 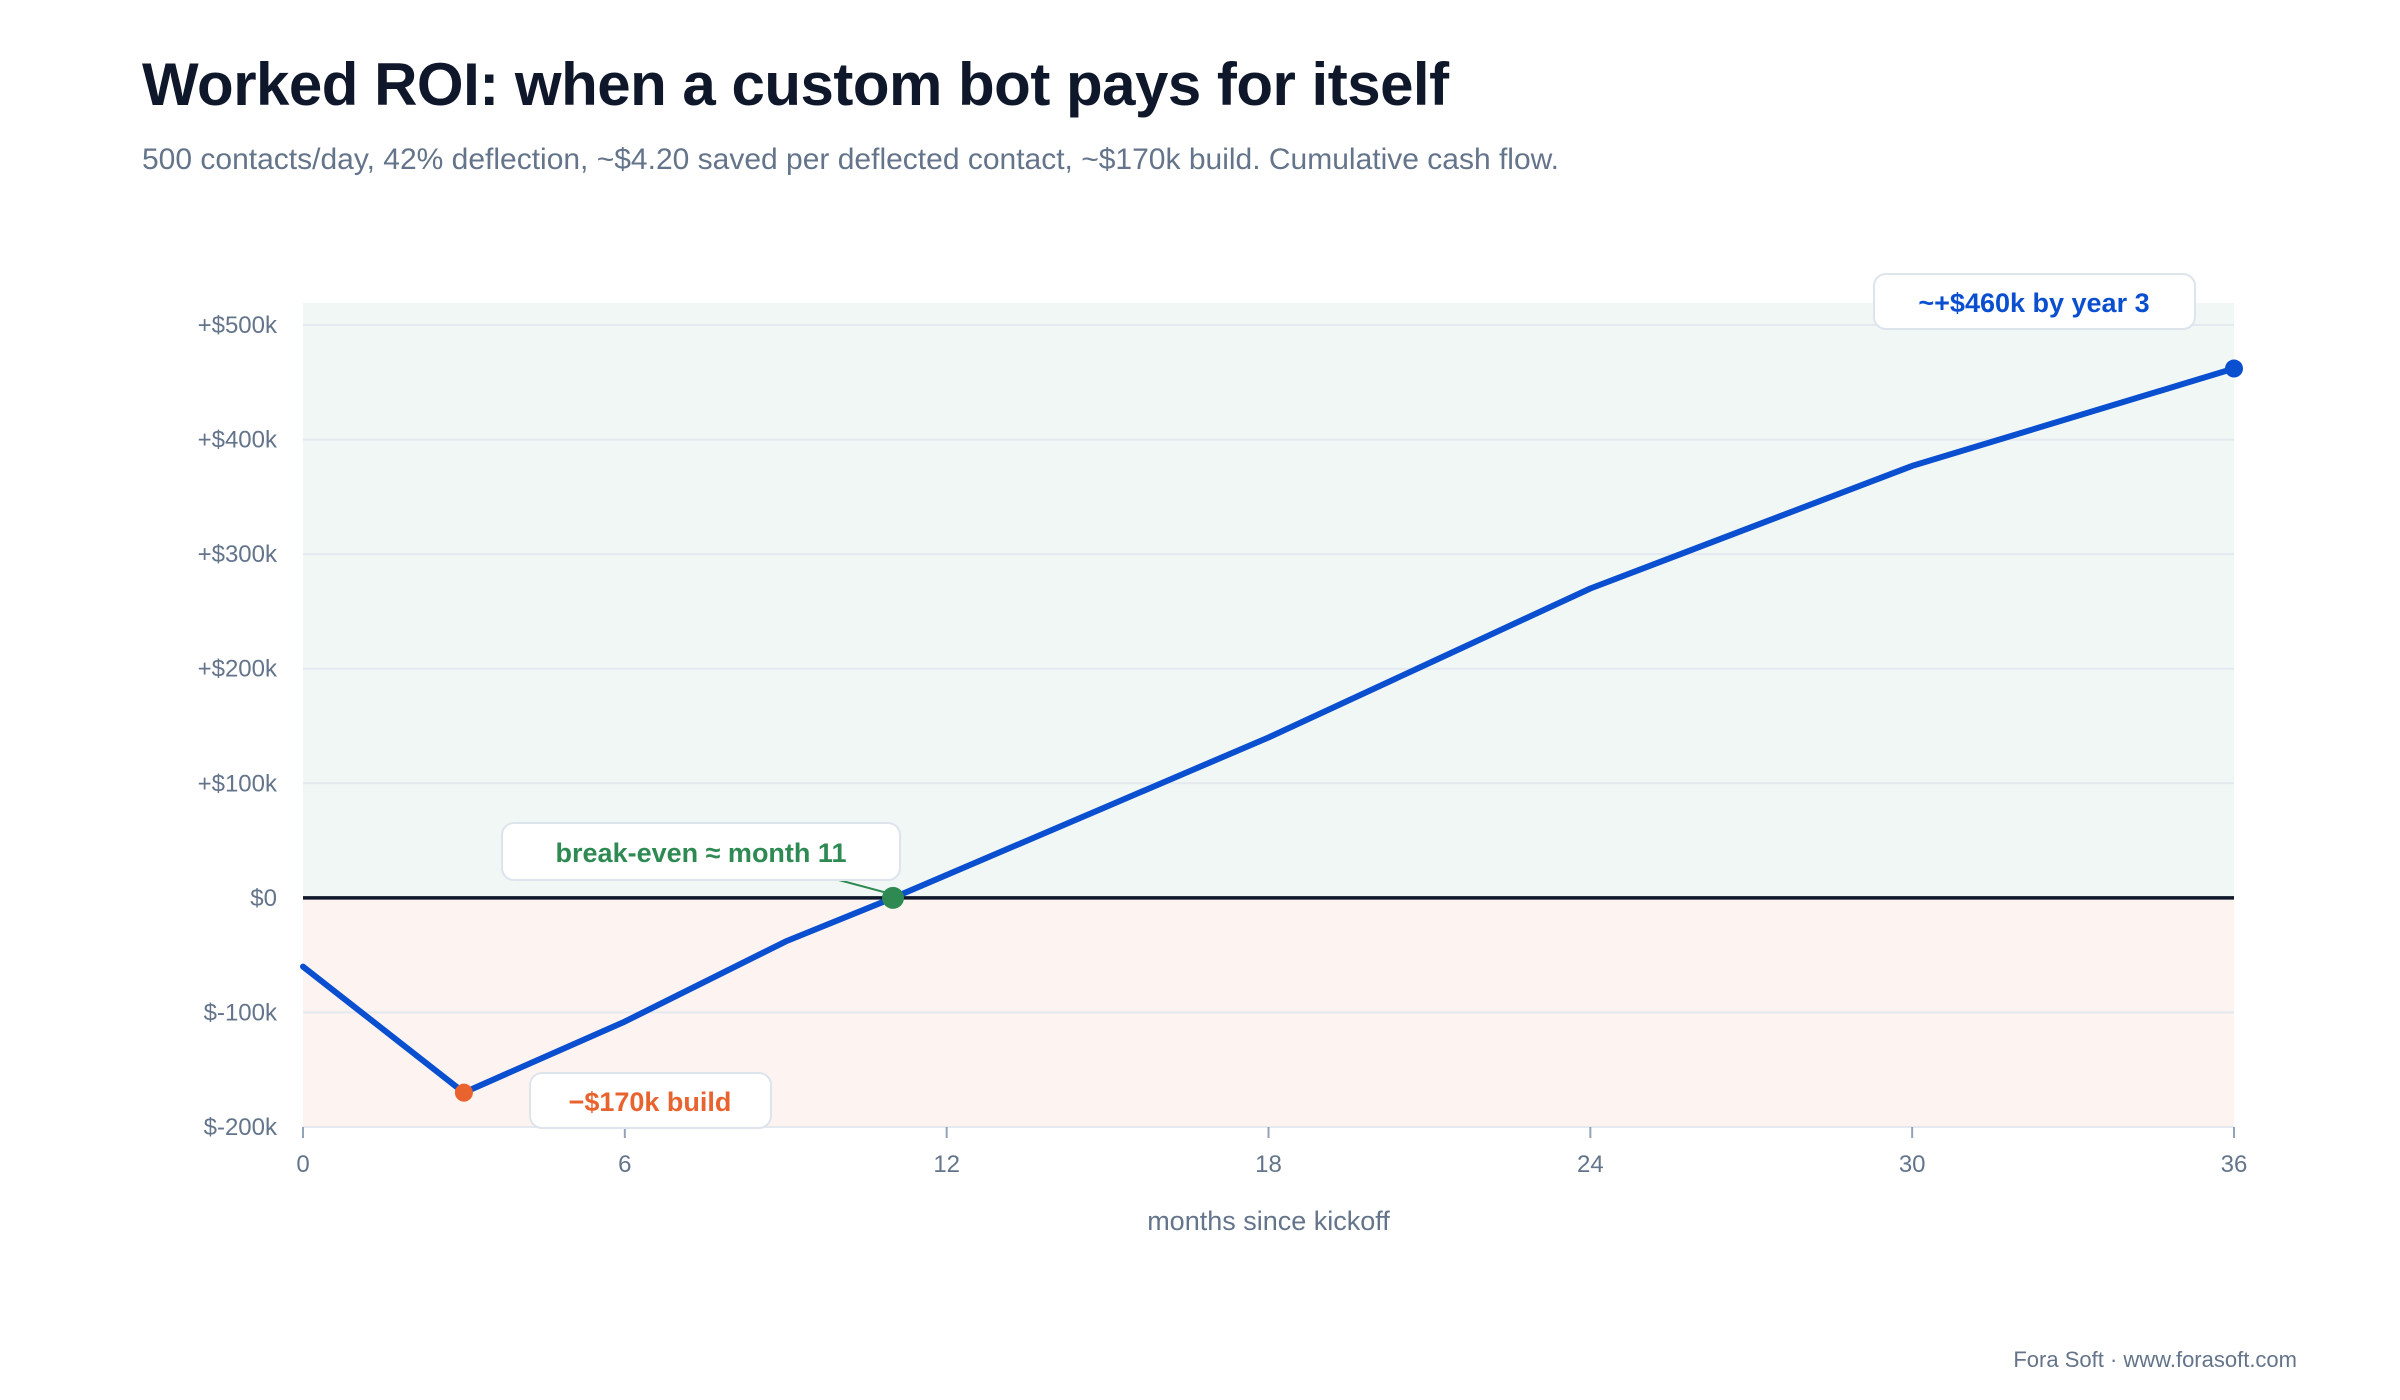 I want to click on x-tick-label: 36, so click(x=2234, y=1164).